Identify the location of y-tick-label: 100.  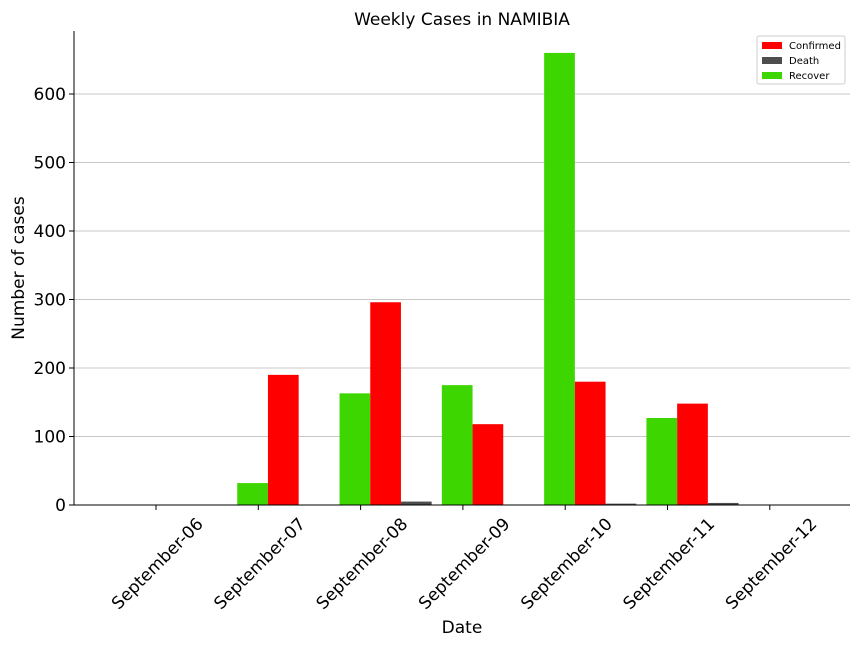
(50, 438).